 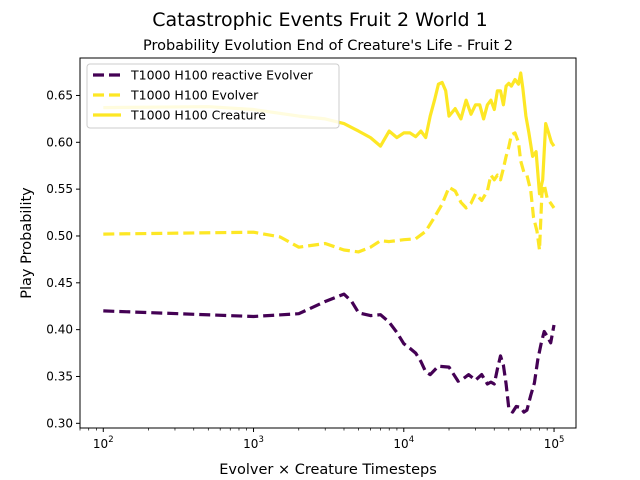 What do you see at coordinates (319, 20) in the screenshot?
I see `chart-suptitle: Catastrophic Events Fruit 2 World 1` at bounding box center [319, 20].